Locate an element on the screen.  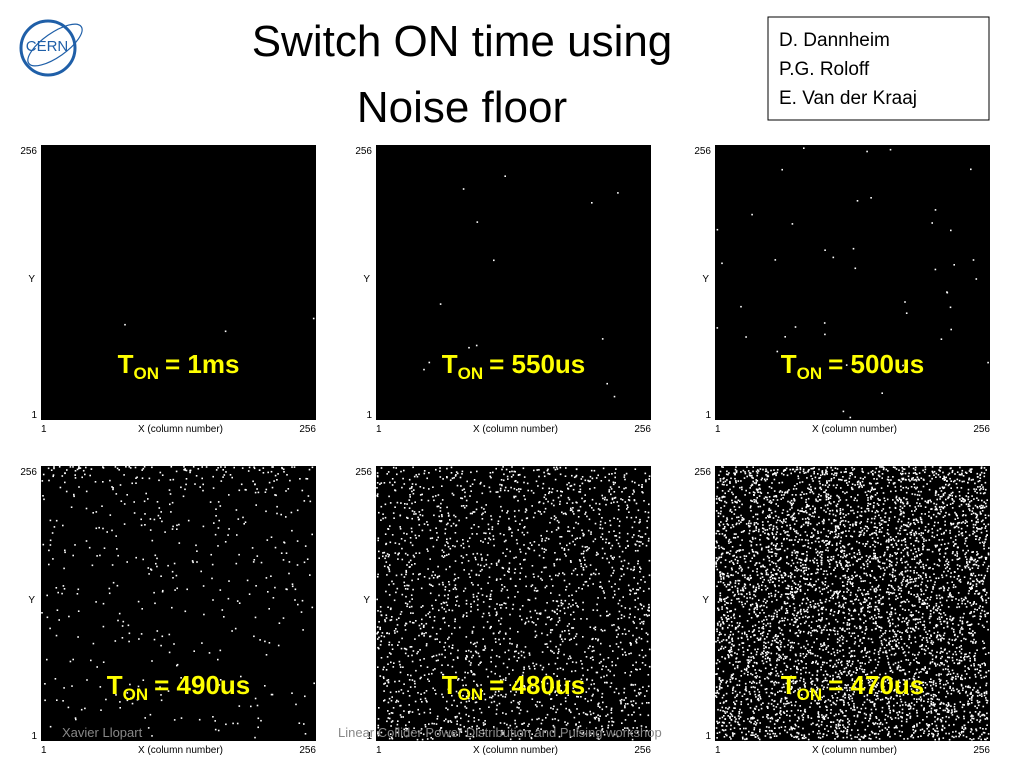
ton-subscript: ON is located at coordinates (471, 694).